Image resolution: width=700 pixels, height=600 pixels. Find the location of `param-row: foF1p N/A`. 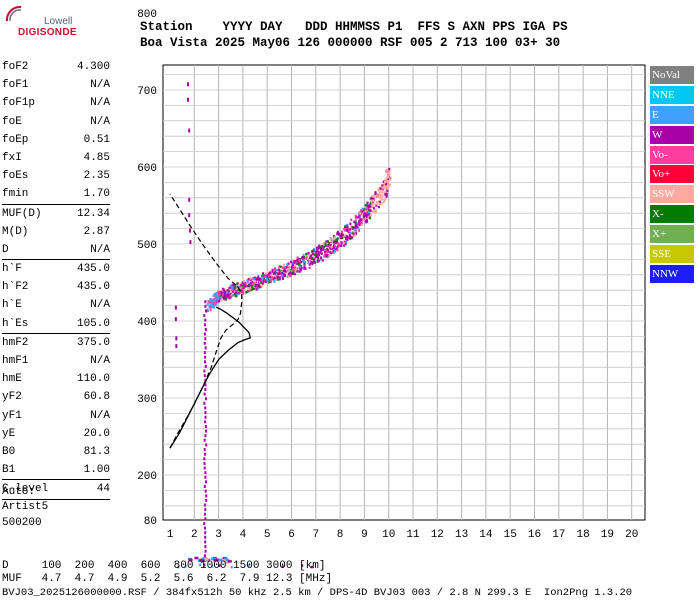

param-row: foF1p N/A is located at coordinates (56, 103).